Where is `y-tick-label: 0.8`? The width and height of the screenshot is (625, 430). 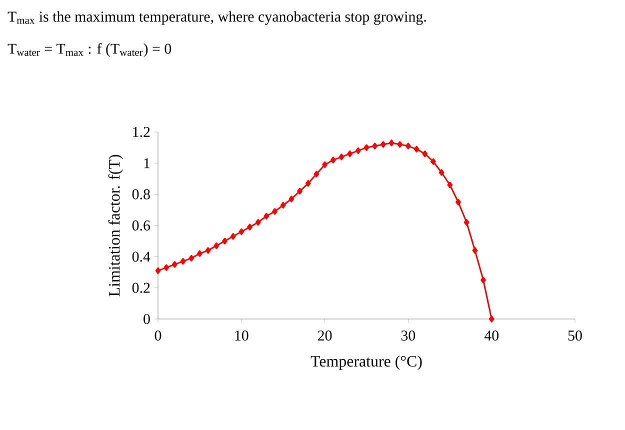 y-tick-label: 0.8 is located at coordinates (141, 194).